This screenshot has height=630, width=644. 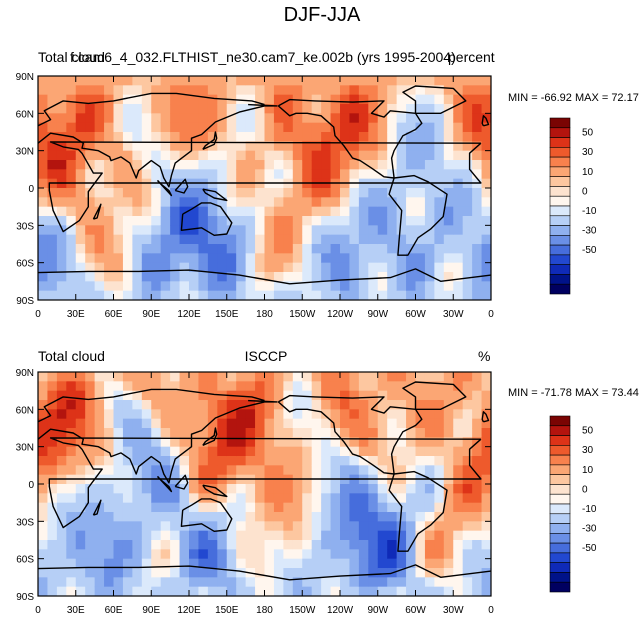 I want to click on lon-label: 150W, so click(x=302, y=314).